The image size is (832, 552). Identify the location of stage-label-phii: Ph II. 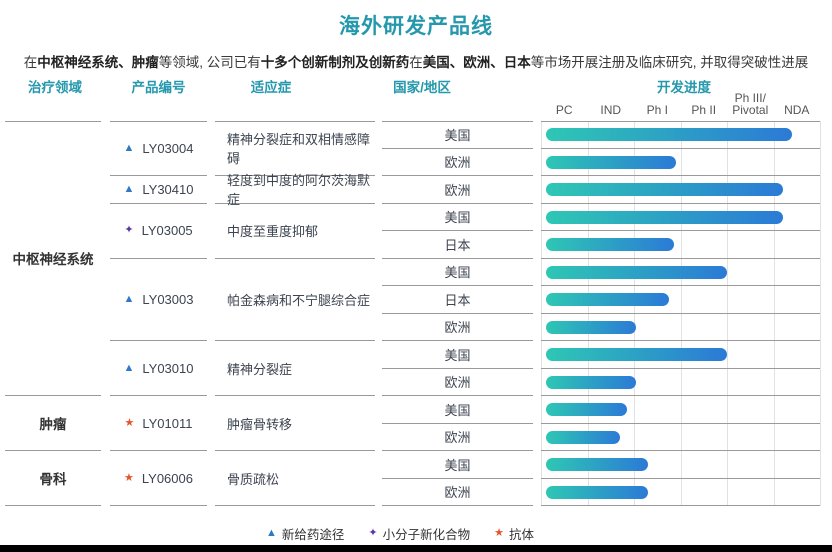
(704, 110).